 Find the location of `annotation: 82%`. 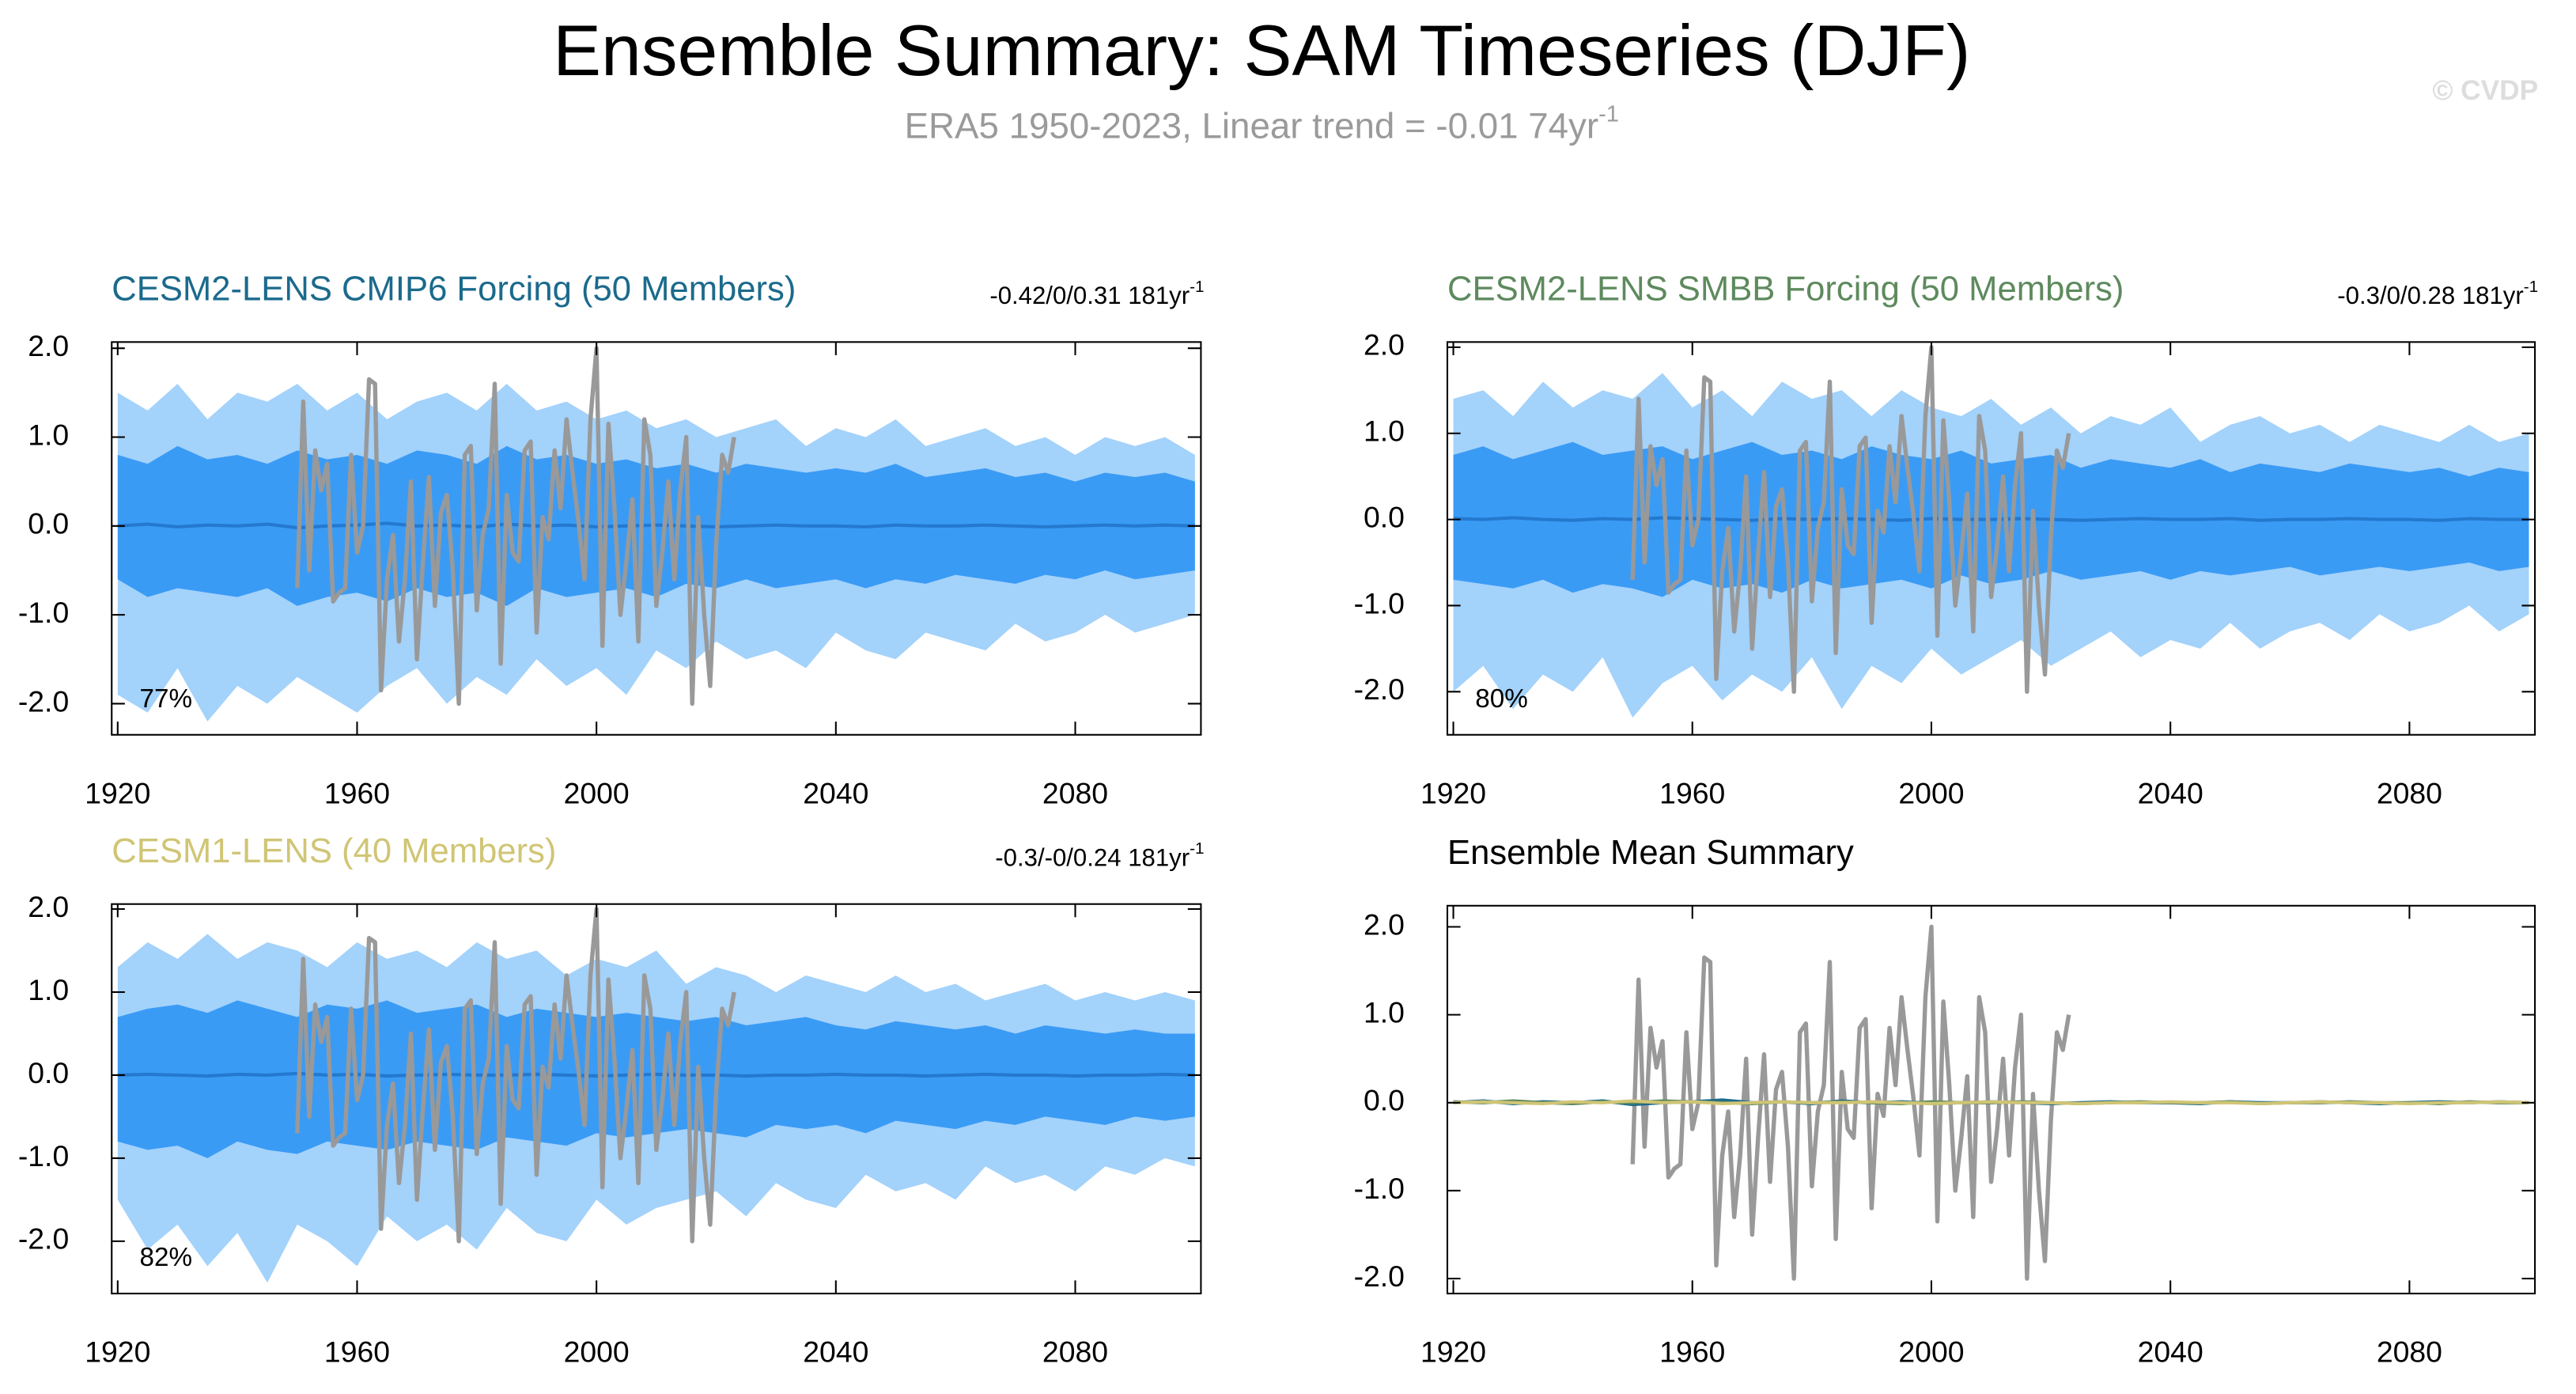

annotation: 82% is located at coordinates (166, 1257).